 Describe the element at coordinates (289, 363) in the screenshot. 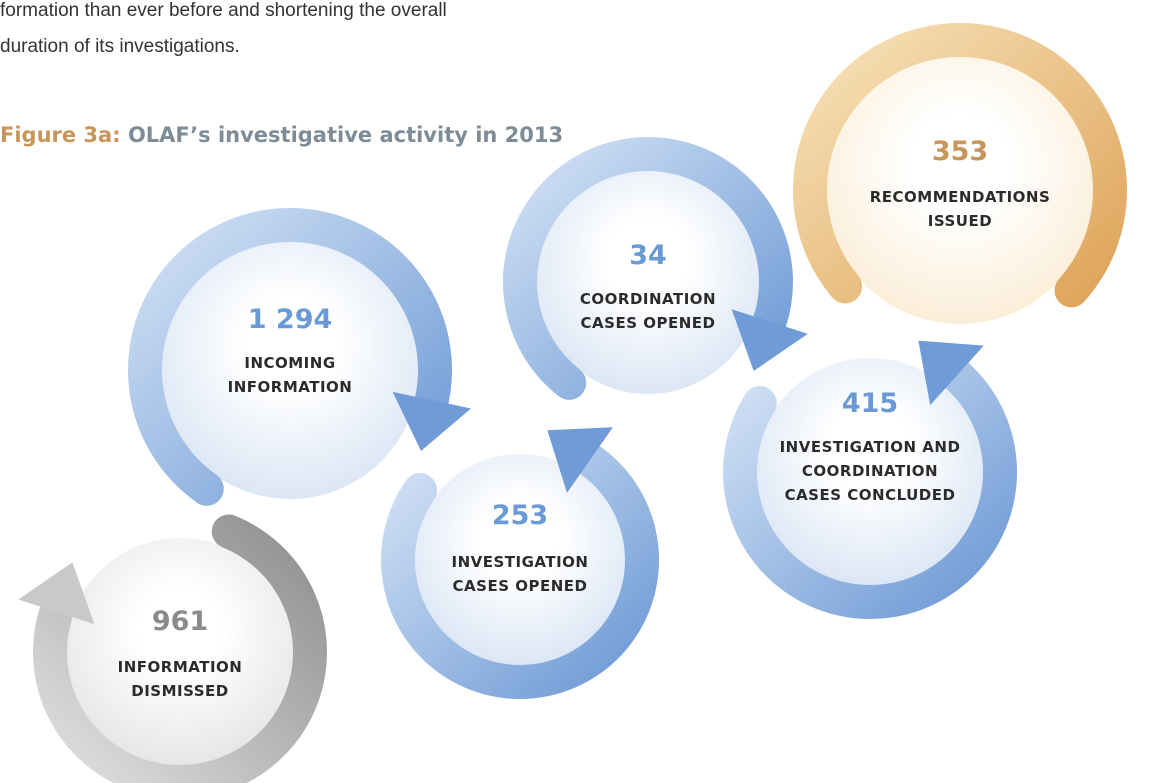

I see `node-label: INCOMING` at that location.